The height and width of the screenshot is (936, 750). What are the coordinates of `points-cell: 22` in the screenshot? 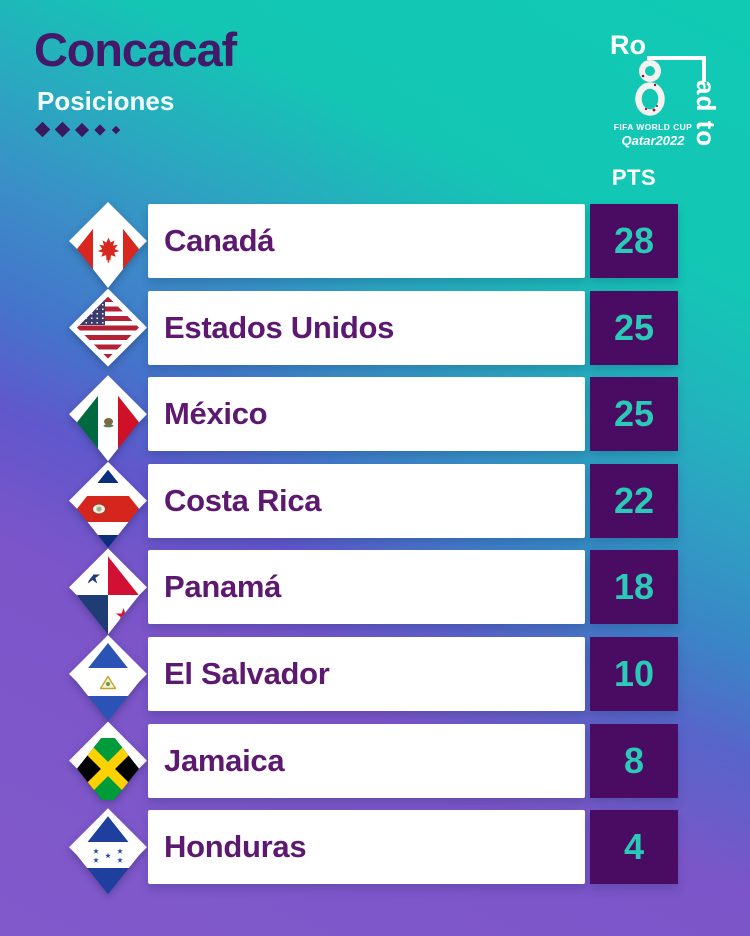 It's located at (634, 500).